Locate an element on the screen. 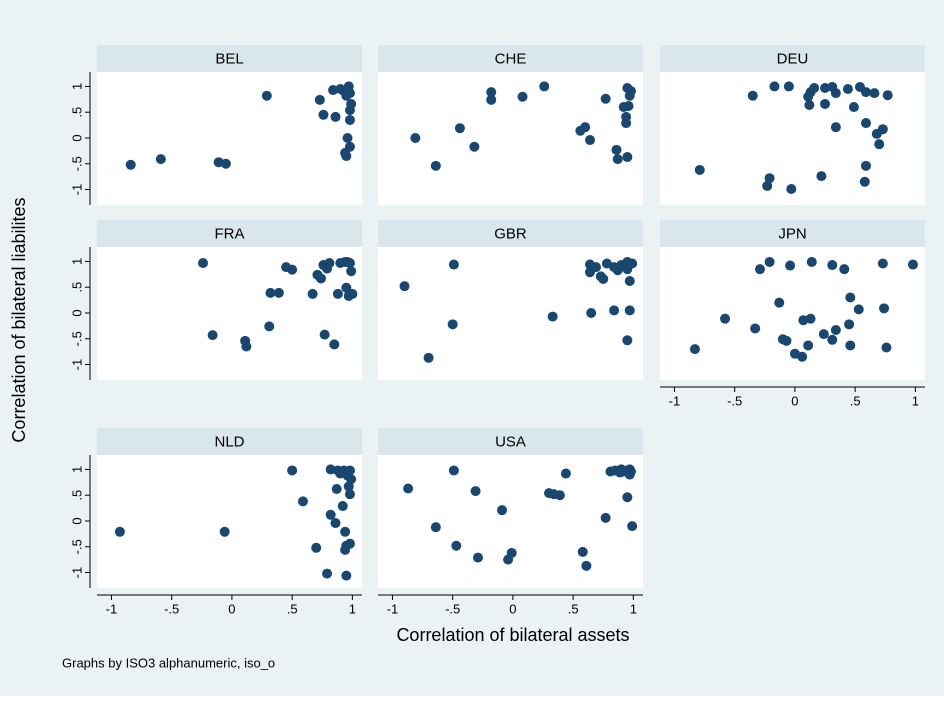 This screenshot has height=701, width=944. panel-title: NLD is located at coordinates (229, 441).